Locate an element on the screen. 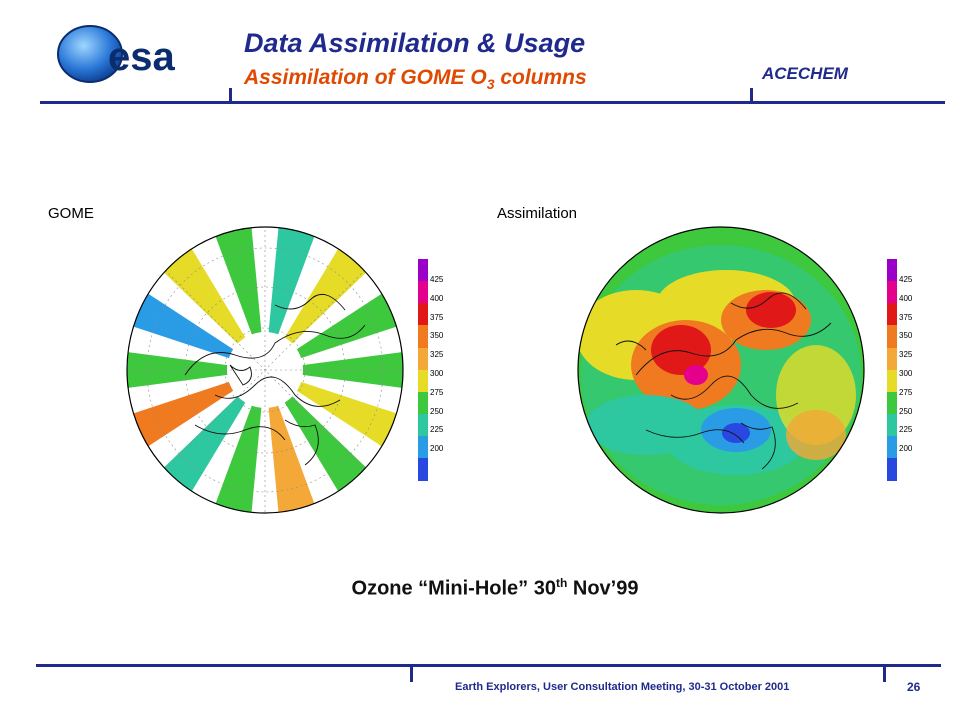 The width and height of the screenshot is (960, 720). esa-logo: esa is located at coordinates (135, 53).